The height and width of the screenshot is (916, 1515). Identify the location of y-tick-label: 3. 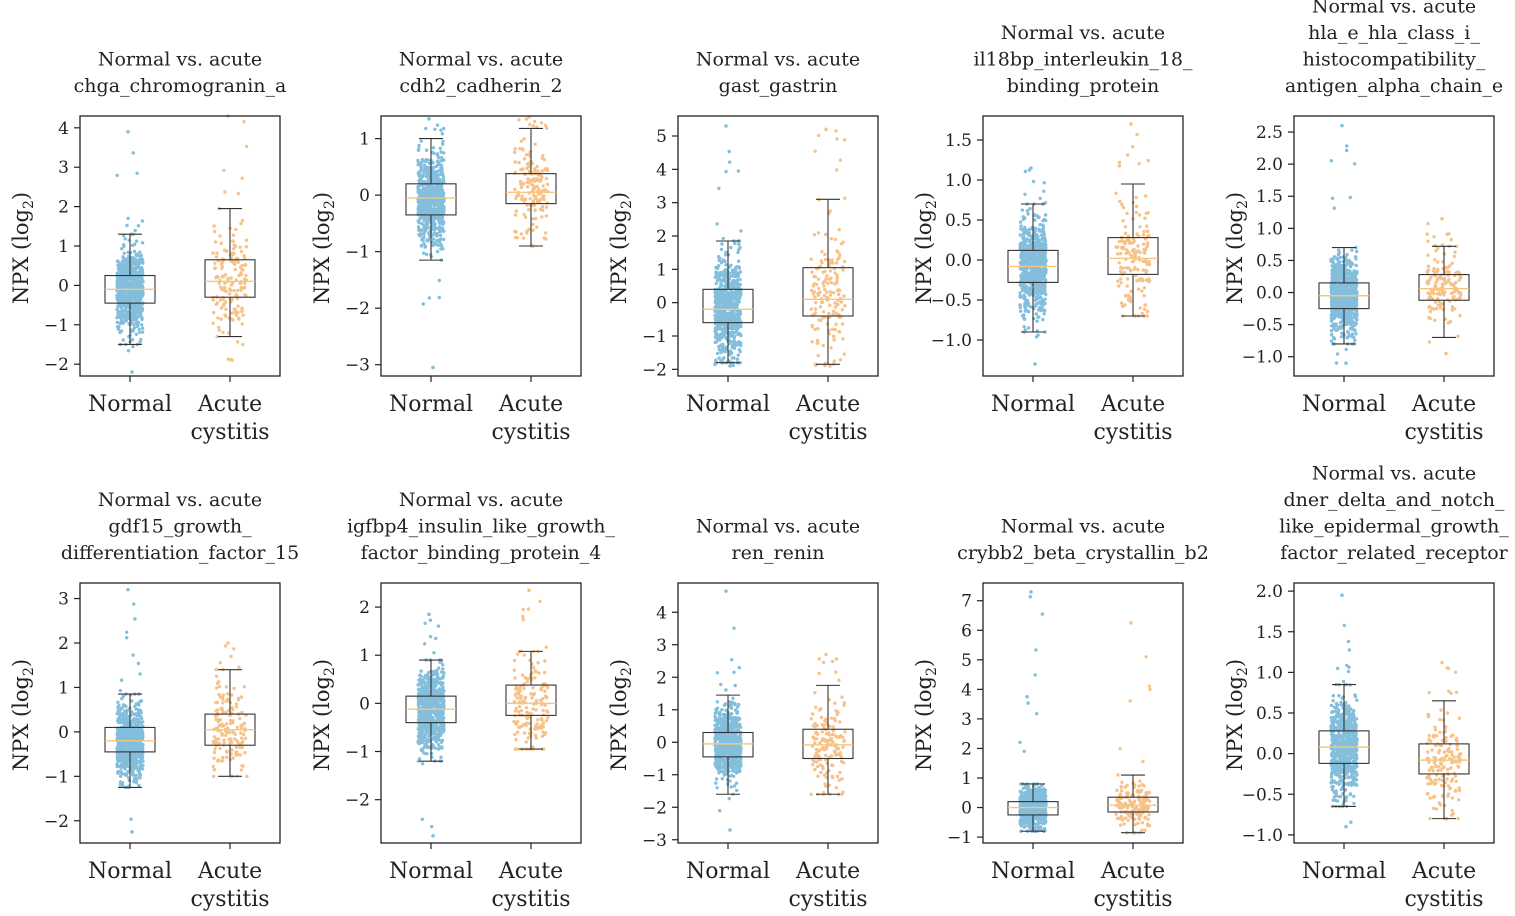
(661, 204).